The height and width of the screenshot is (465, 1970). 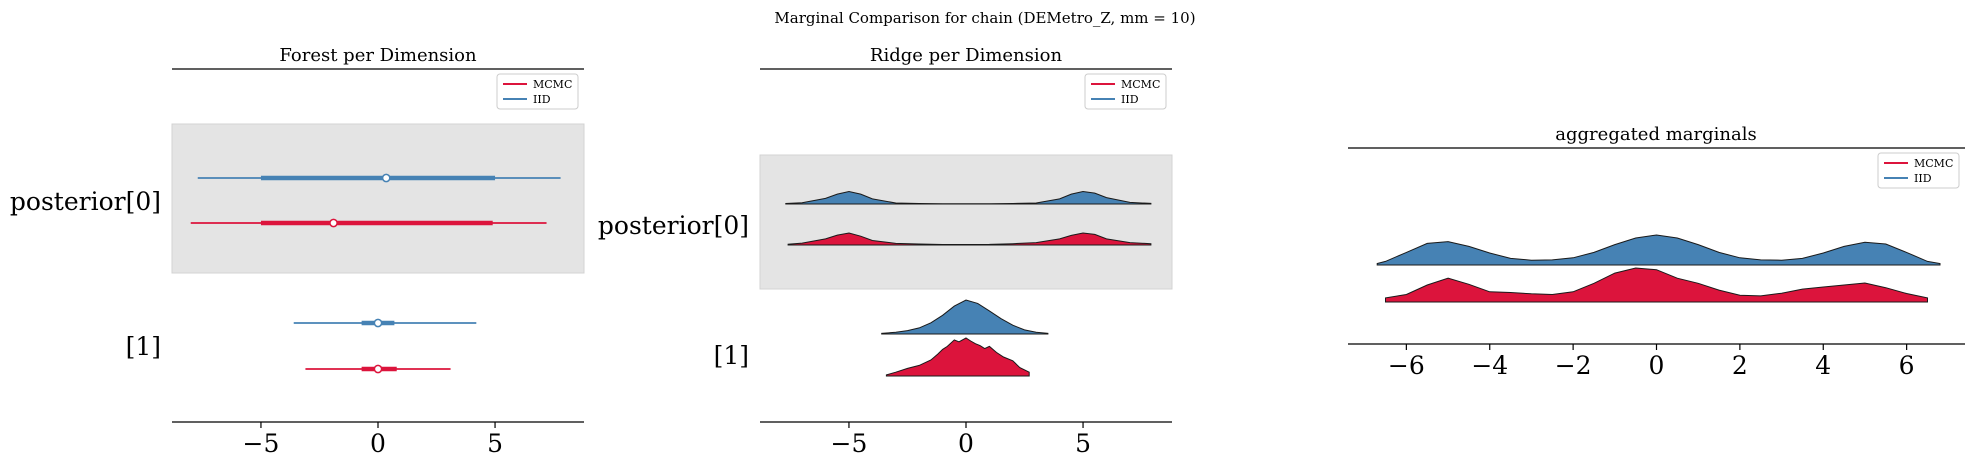 I want to click on aggregated-legend-frame, so click(x=1918, y=170).